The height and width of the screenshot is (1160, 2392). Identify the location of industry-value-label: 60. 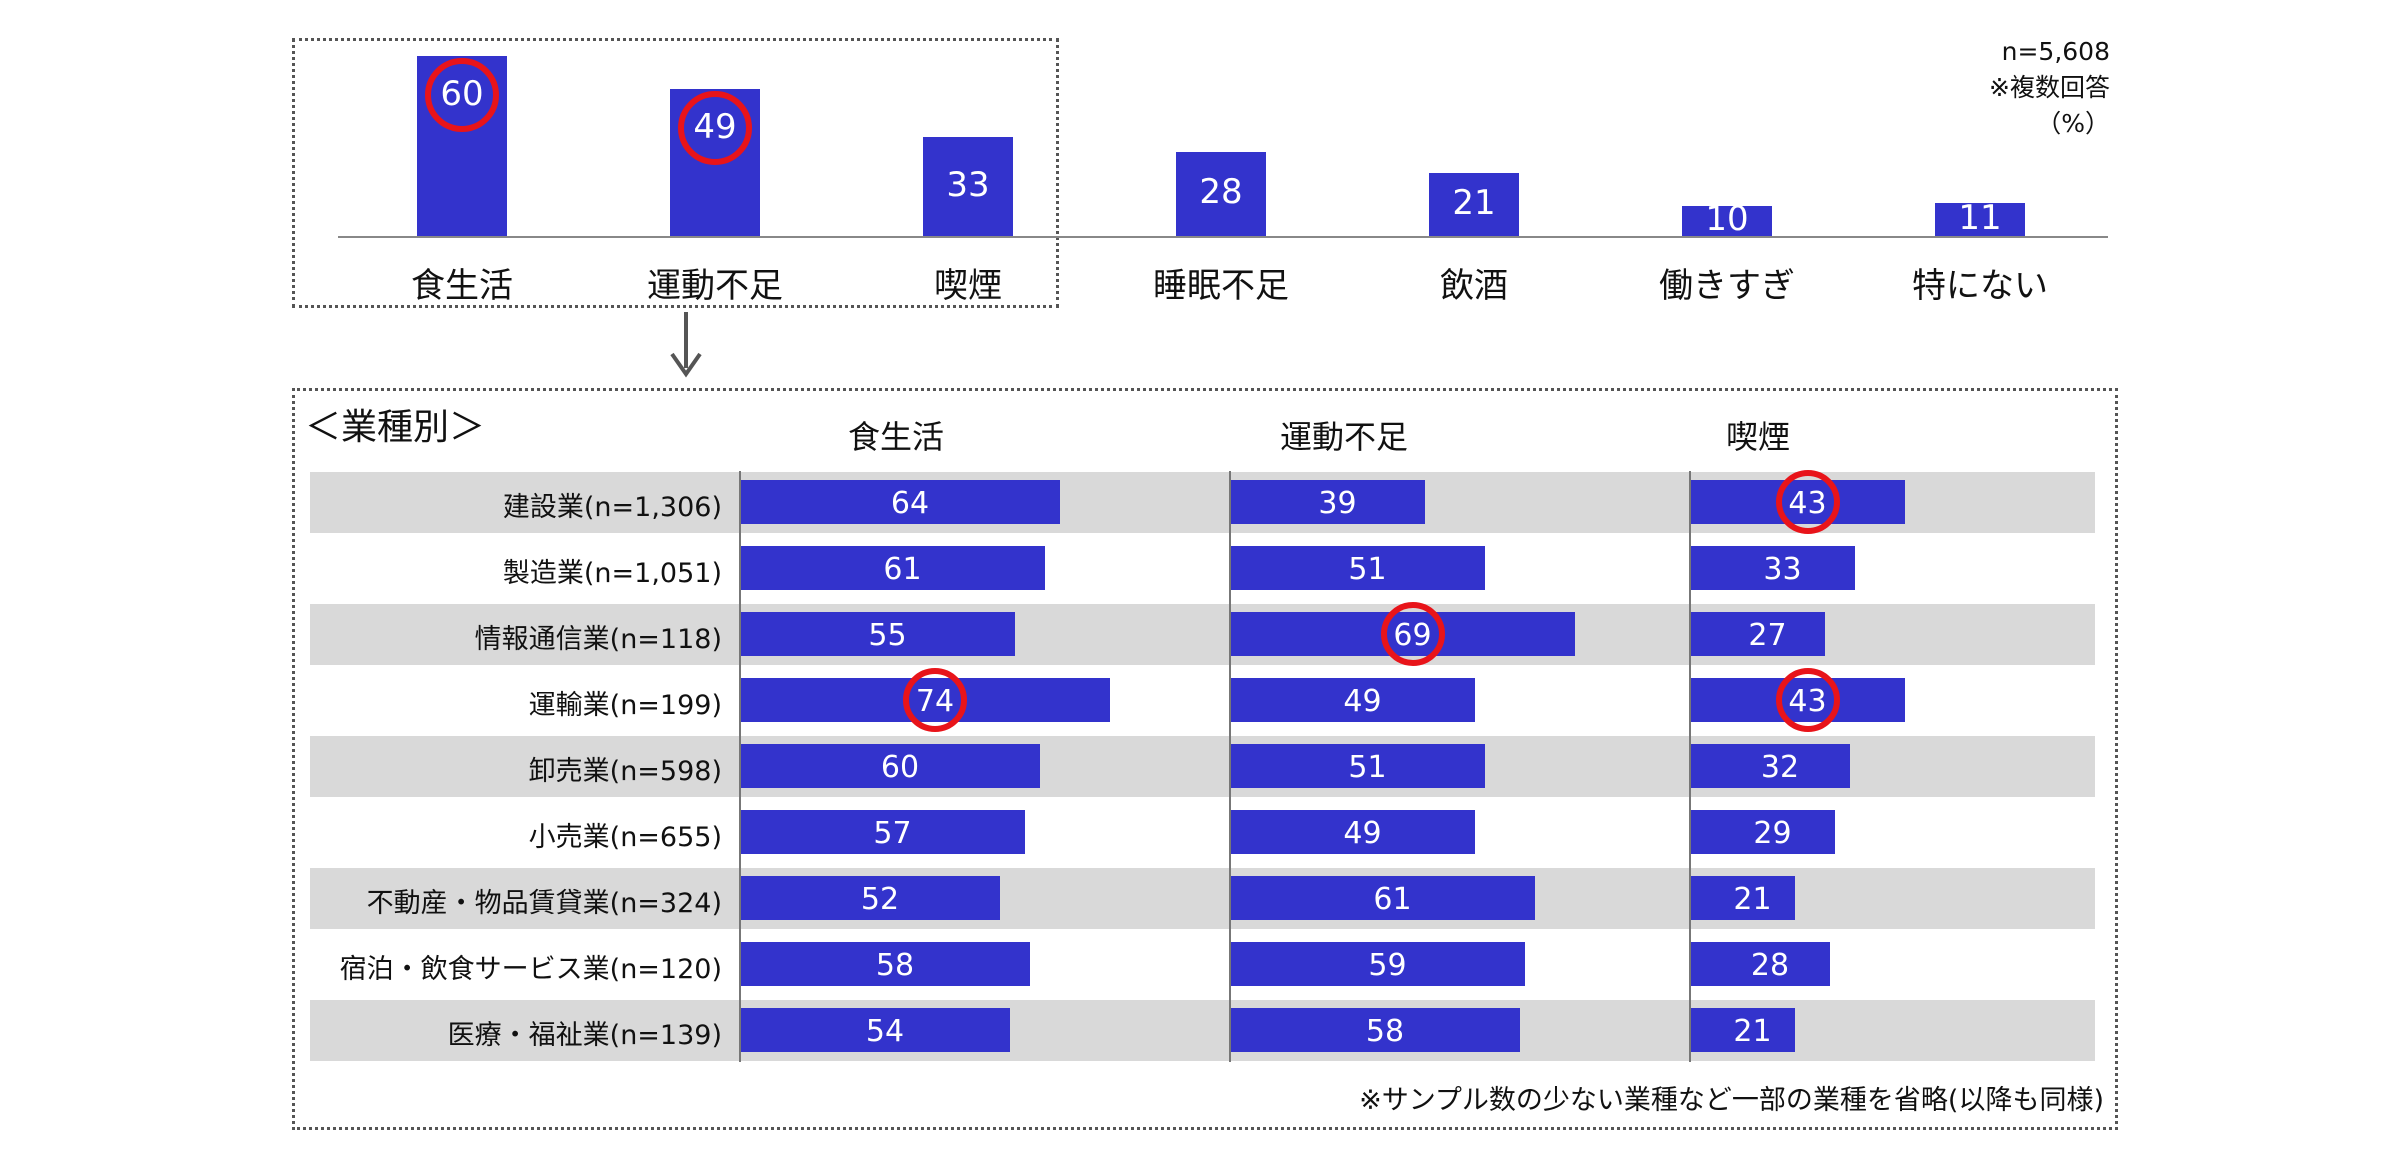
(900, 767).